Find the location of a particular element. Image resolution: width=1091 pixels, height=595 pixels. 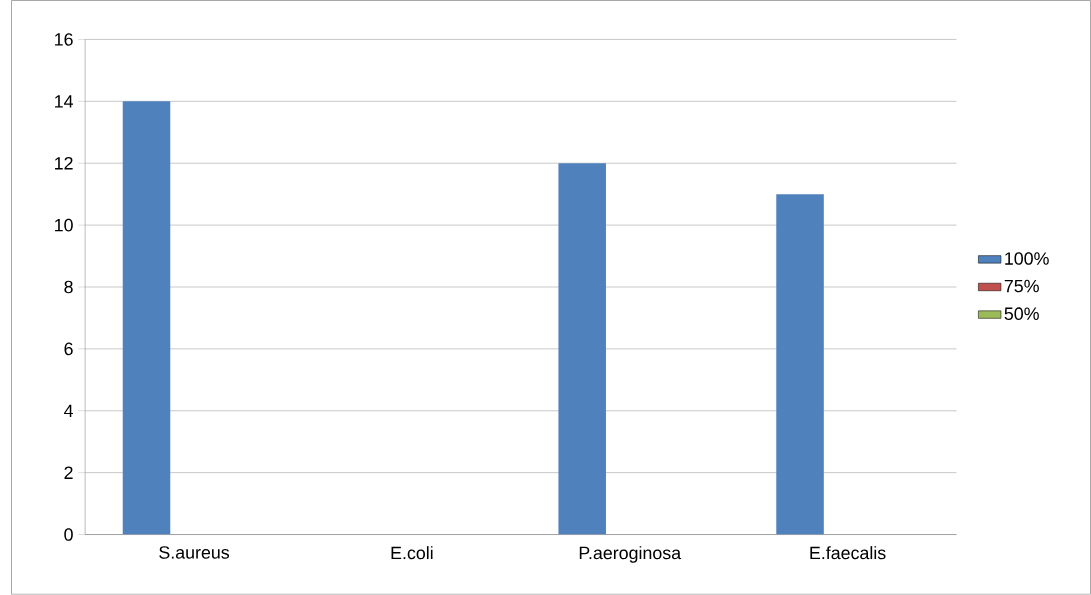

legend-label: 100% is located at coordinates (1027, 258).